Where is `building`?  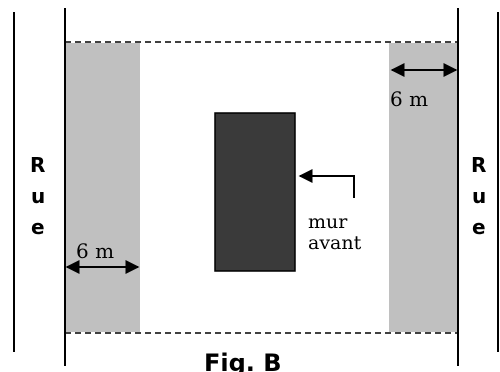 building is located at coordinates (255, 192).